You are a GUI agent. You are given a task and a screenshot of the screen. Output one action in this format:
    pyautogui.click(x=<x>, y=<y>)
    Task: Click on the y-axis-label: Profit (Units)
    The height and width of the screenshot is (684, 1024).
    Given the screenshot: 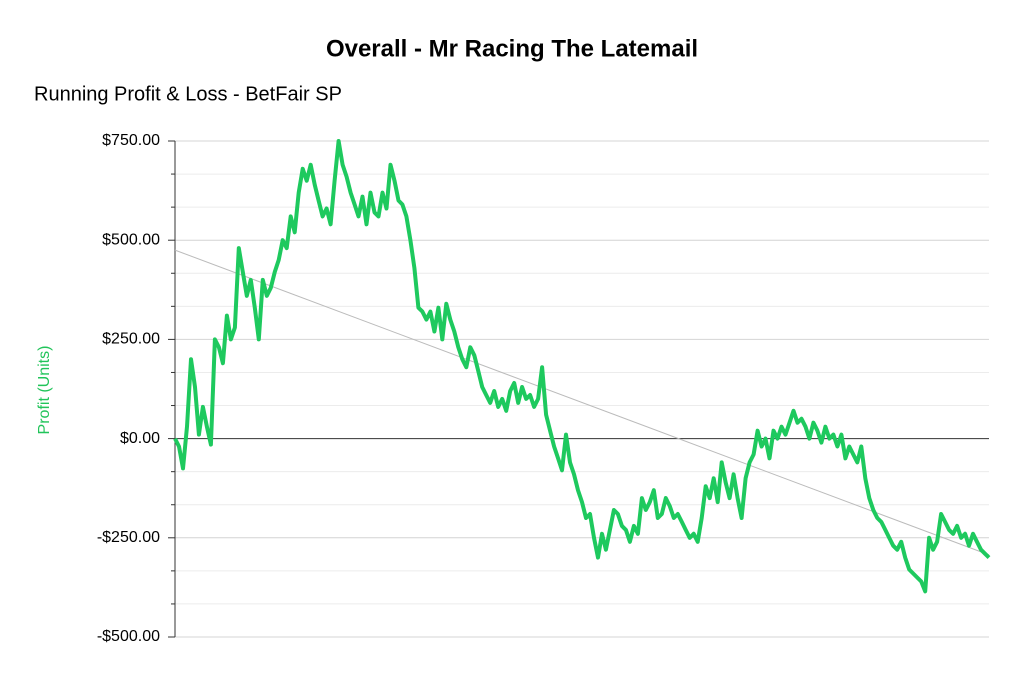 What is the action you would take?
    pyautogui.click(x=44, y=390)
    